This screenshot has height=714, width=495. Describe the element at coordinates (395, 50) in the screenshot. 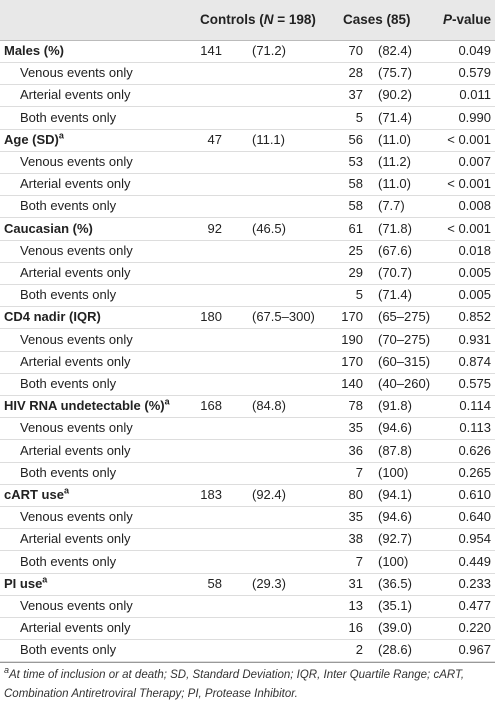

I see `cases-percent: (82.4)` at that location.